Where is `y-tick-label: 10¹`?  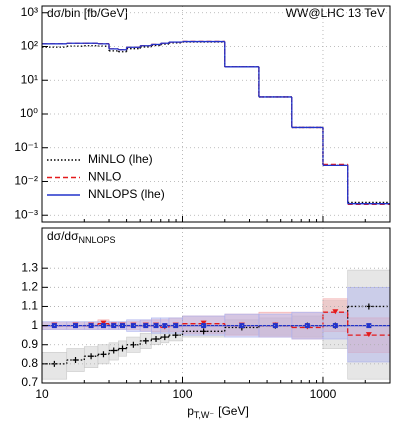
y-tick-label: 10¹ is located at coordinates (29, 79).